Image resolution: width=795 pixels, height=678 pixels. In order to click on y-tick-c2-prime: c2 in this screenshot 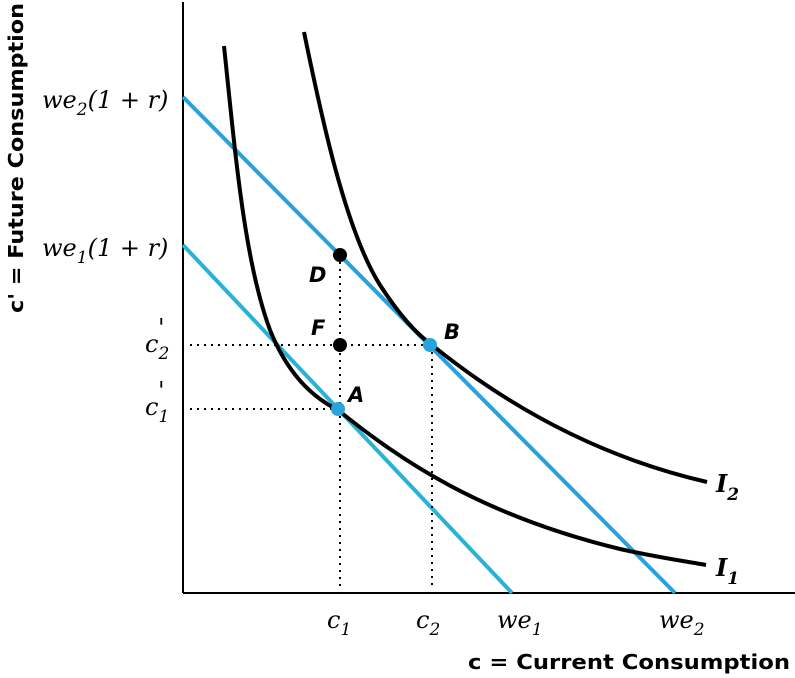, I will do `click(157, 347)`.